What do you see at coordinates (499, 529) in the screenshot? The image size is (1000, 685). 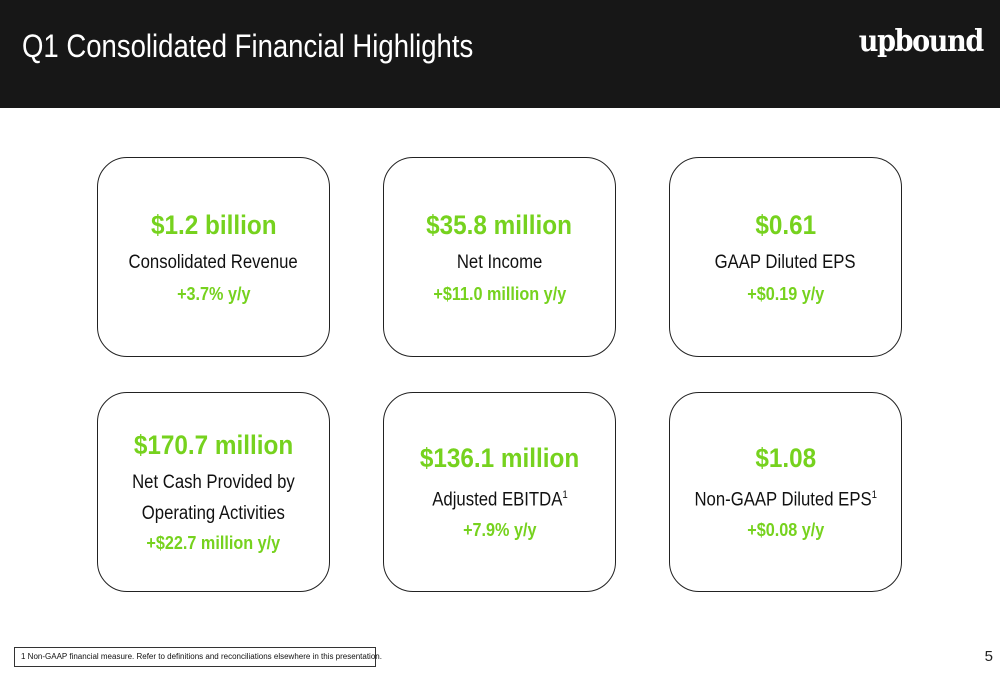 I see `metric-change: +7.9% y/y` at bounding box center [499, 529].